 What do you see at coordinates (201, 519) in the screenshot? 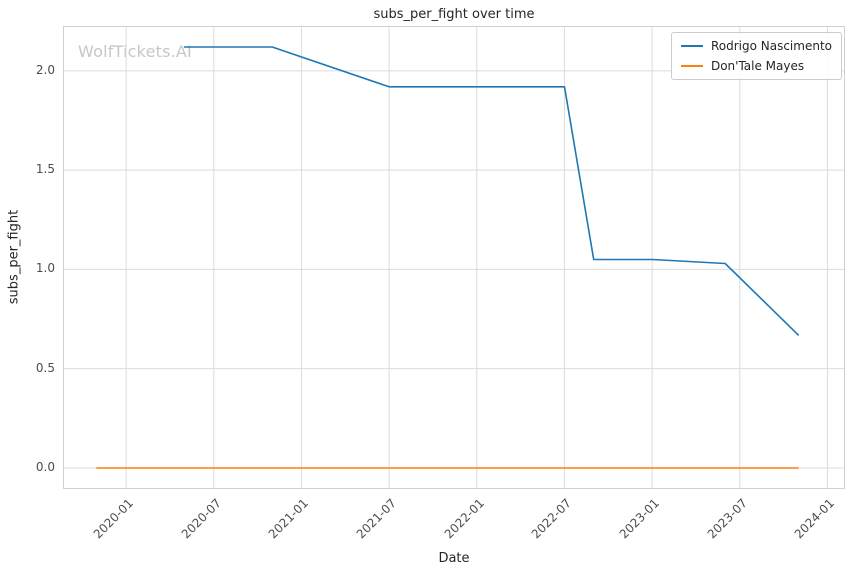
I see `x-tick-label: 2020-07` at bounding box center [201, 519].